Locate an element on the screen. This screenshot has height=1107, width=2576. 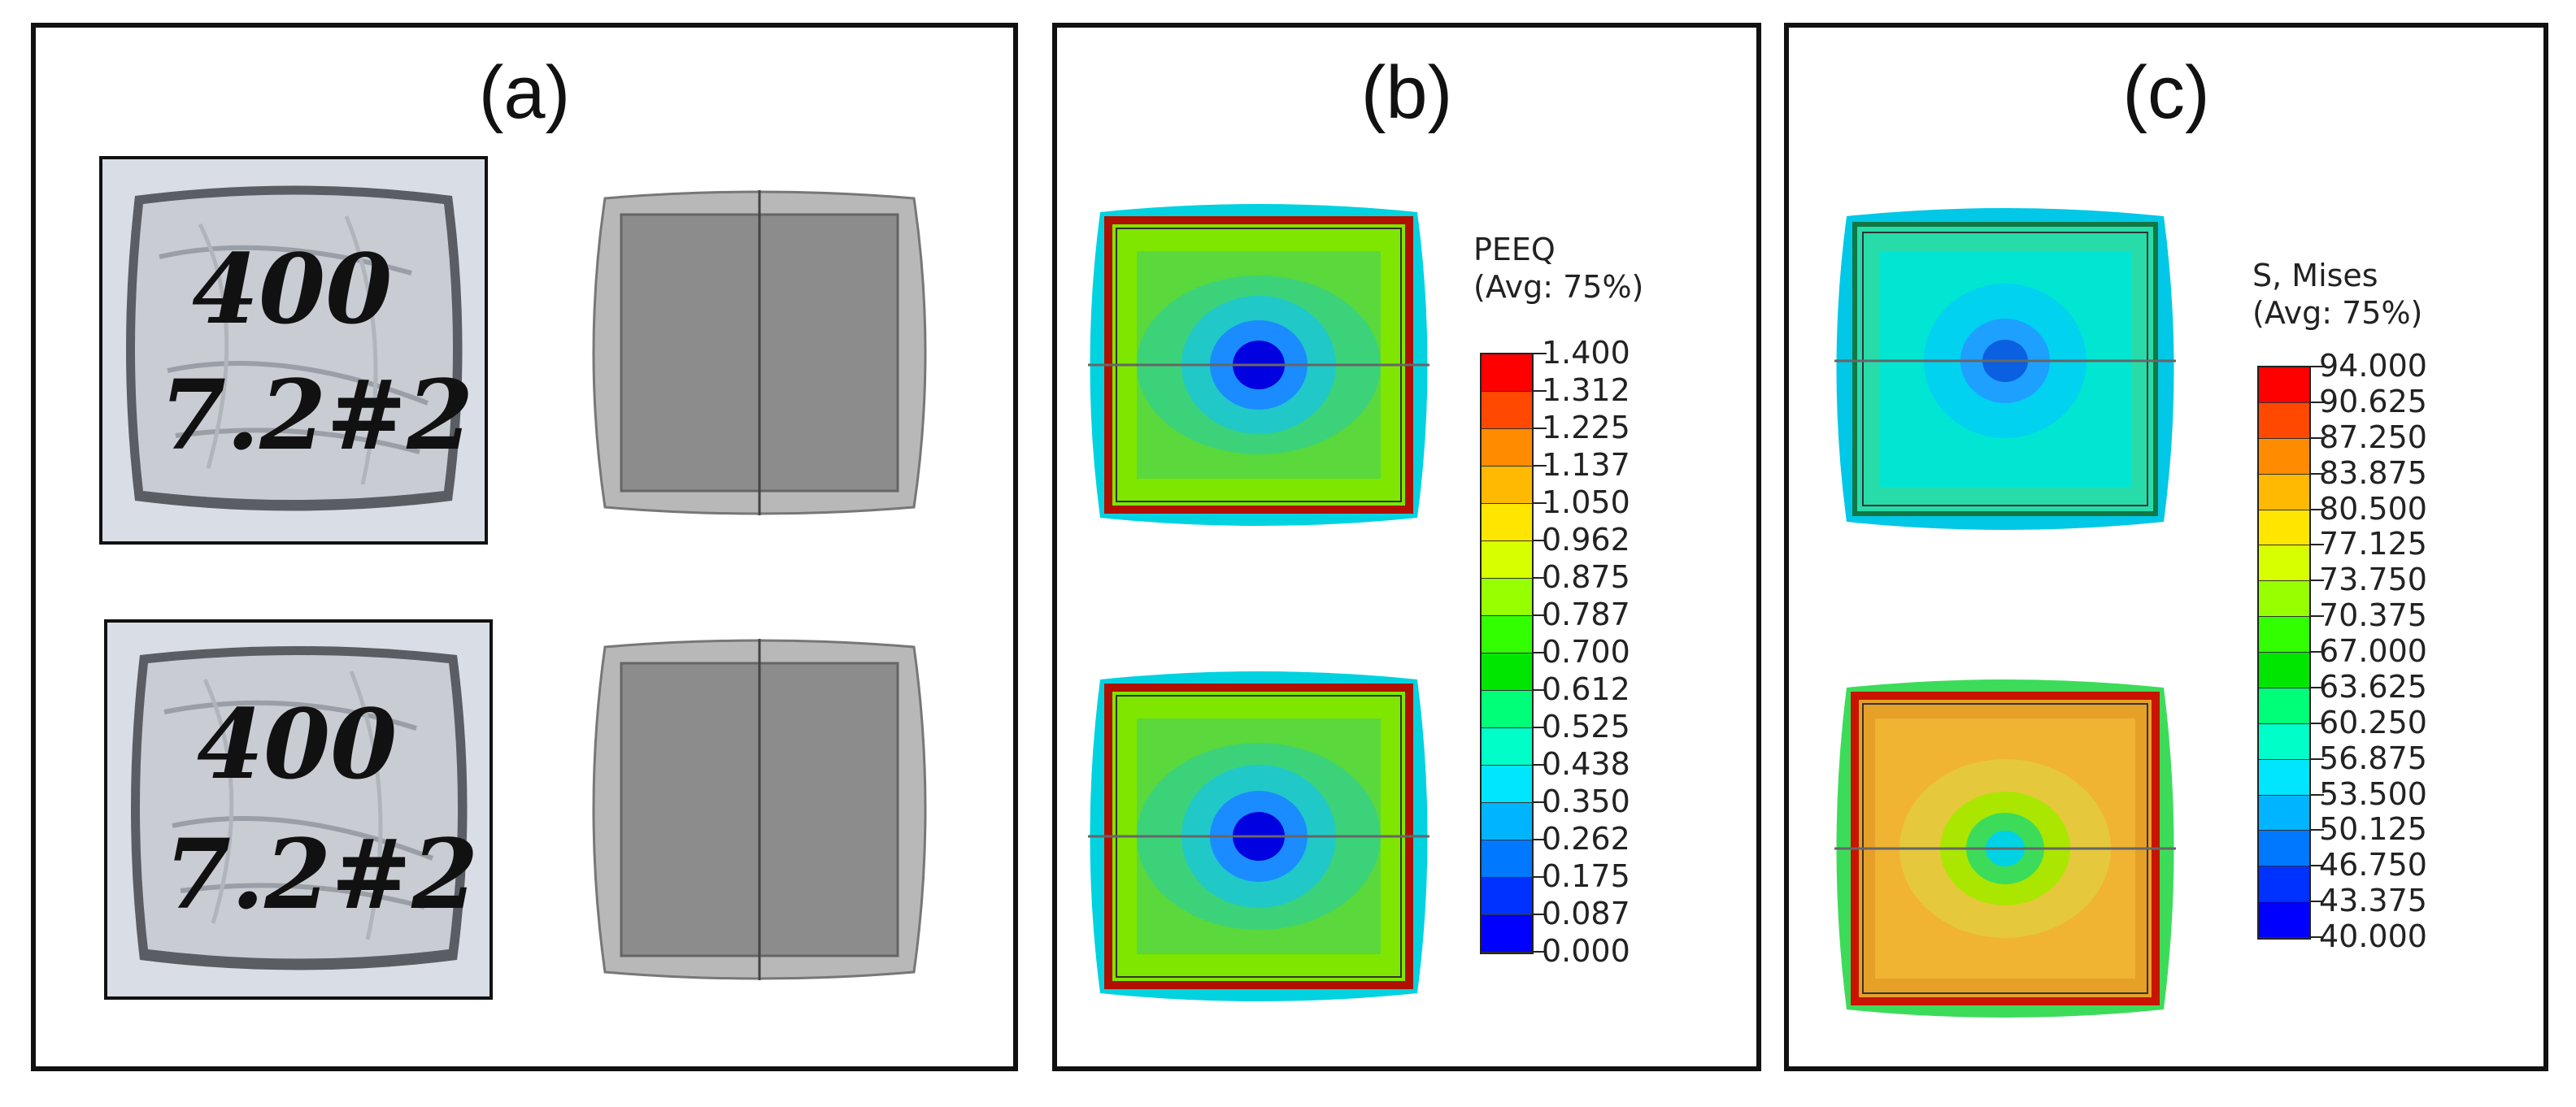
specimen-photo-top: 400 7.2#2 is located at coordinates (294, 350).